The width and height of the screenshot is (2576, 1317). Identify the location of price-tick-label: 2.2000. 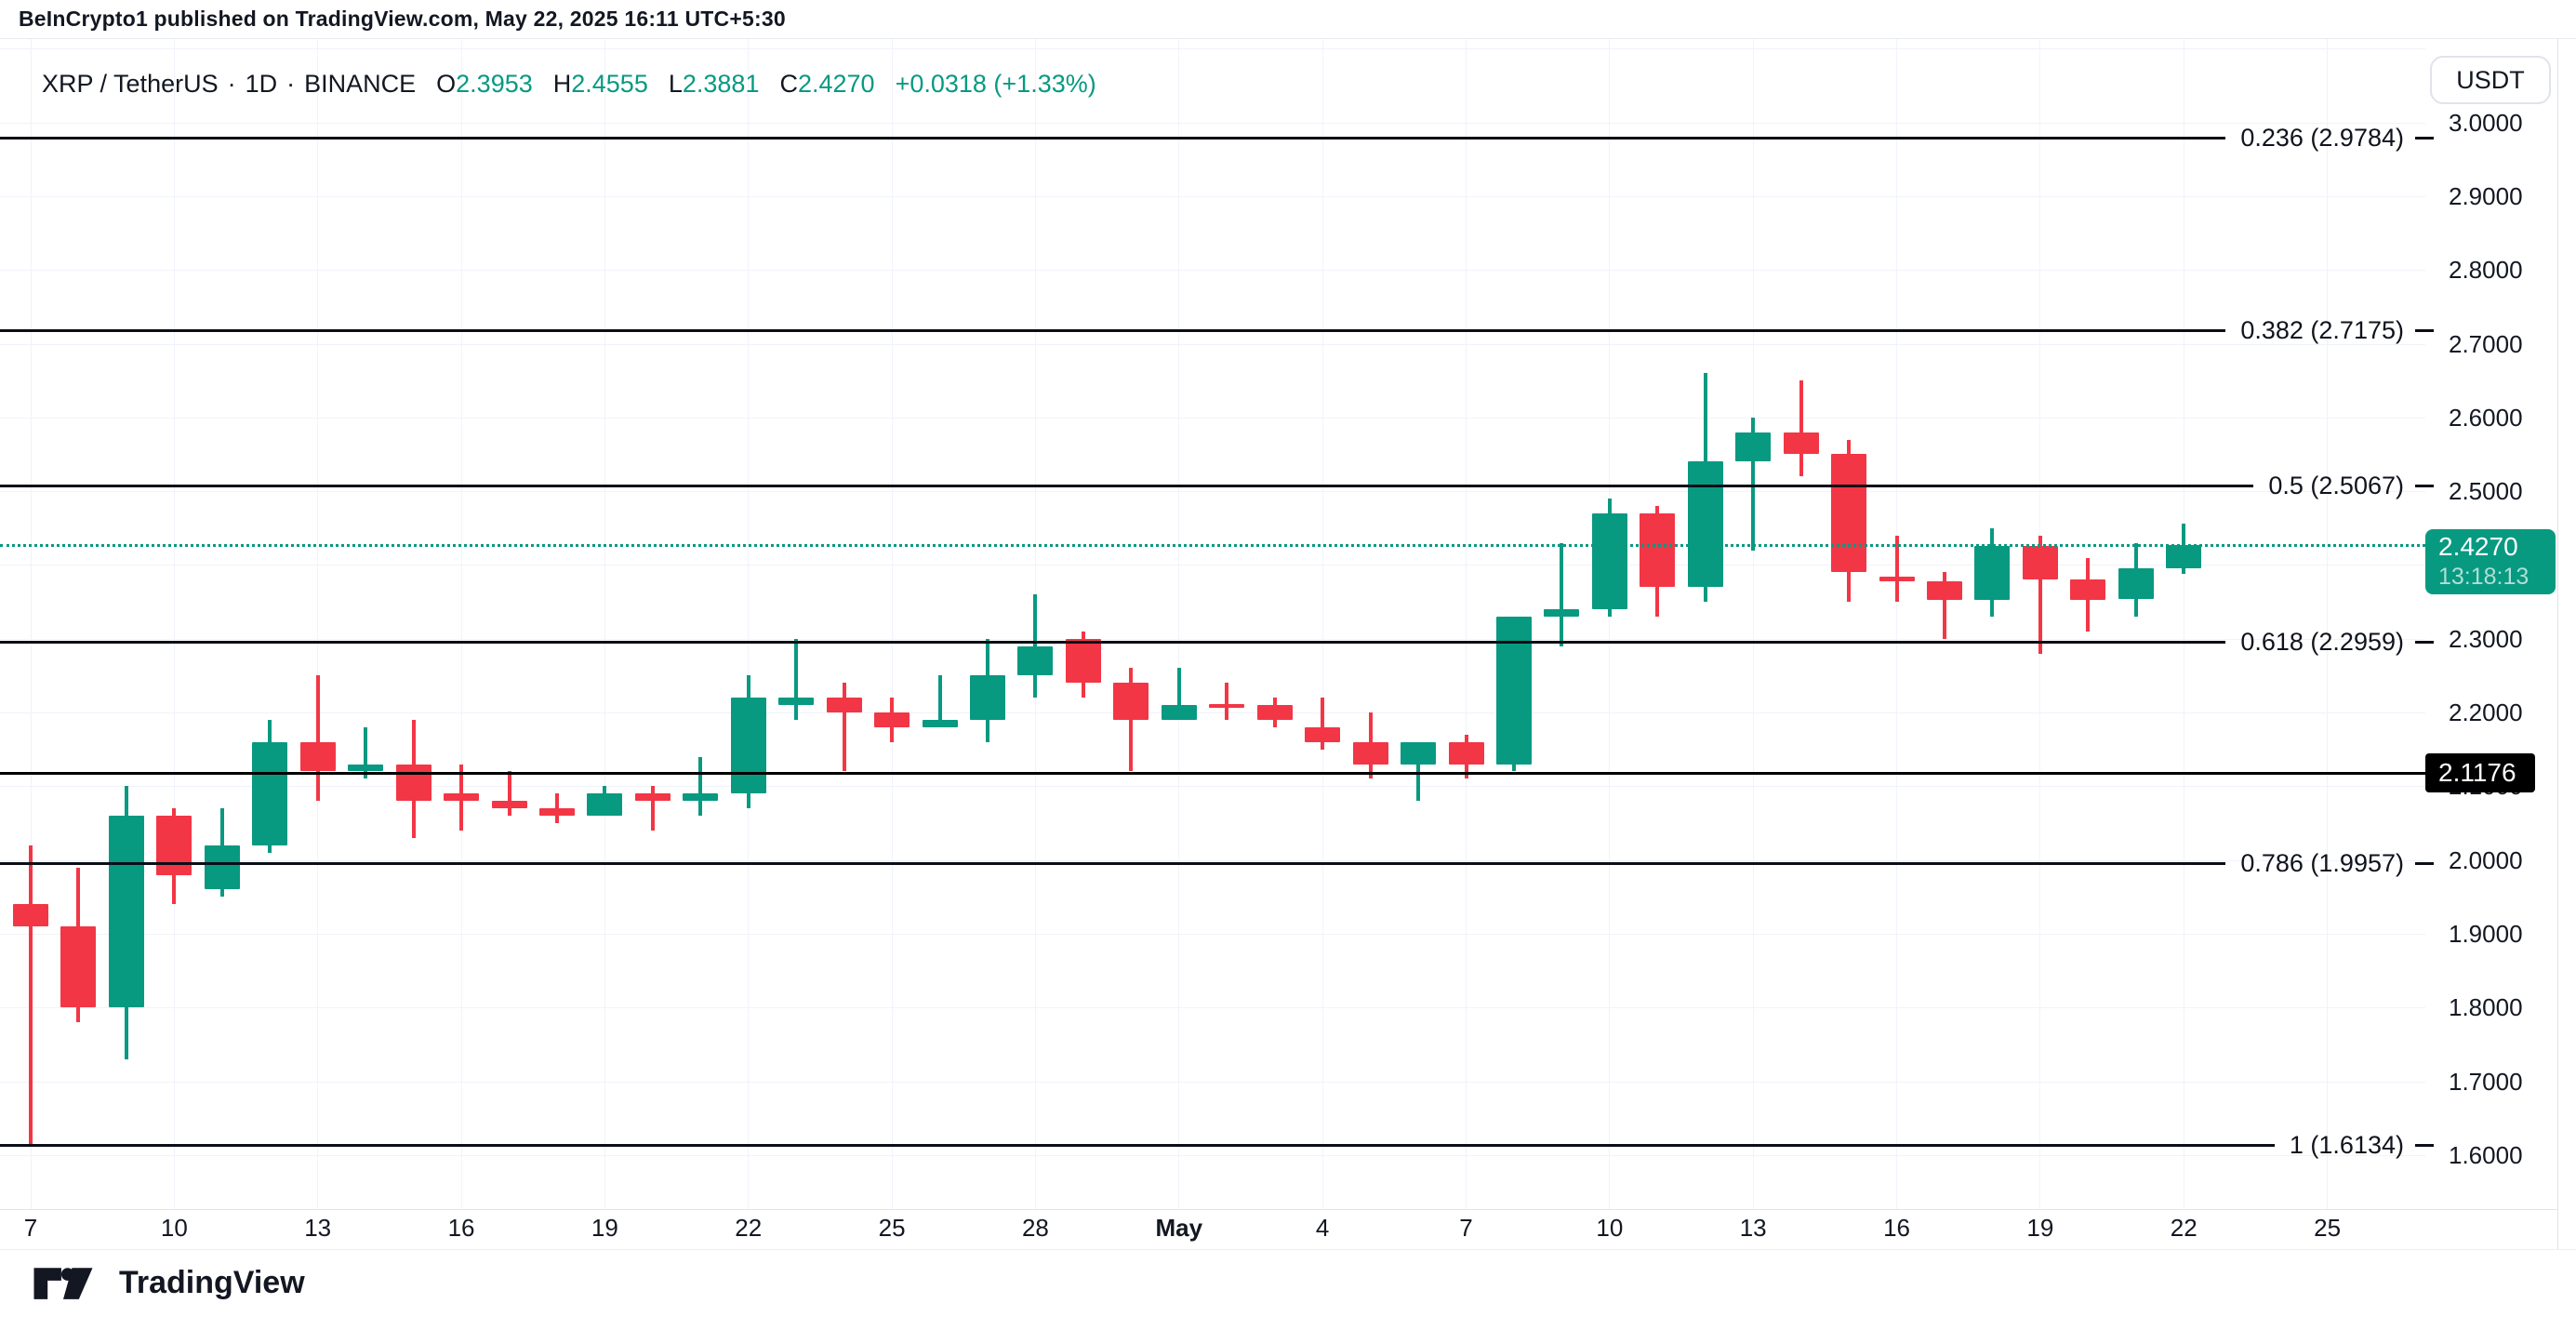
(2486, 712).